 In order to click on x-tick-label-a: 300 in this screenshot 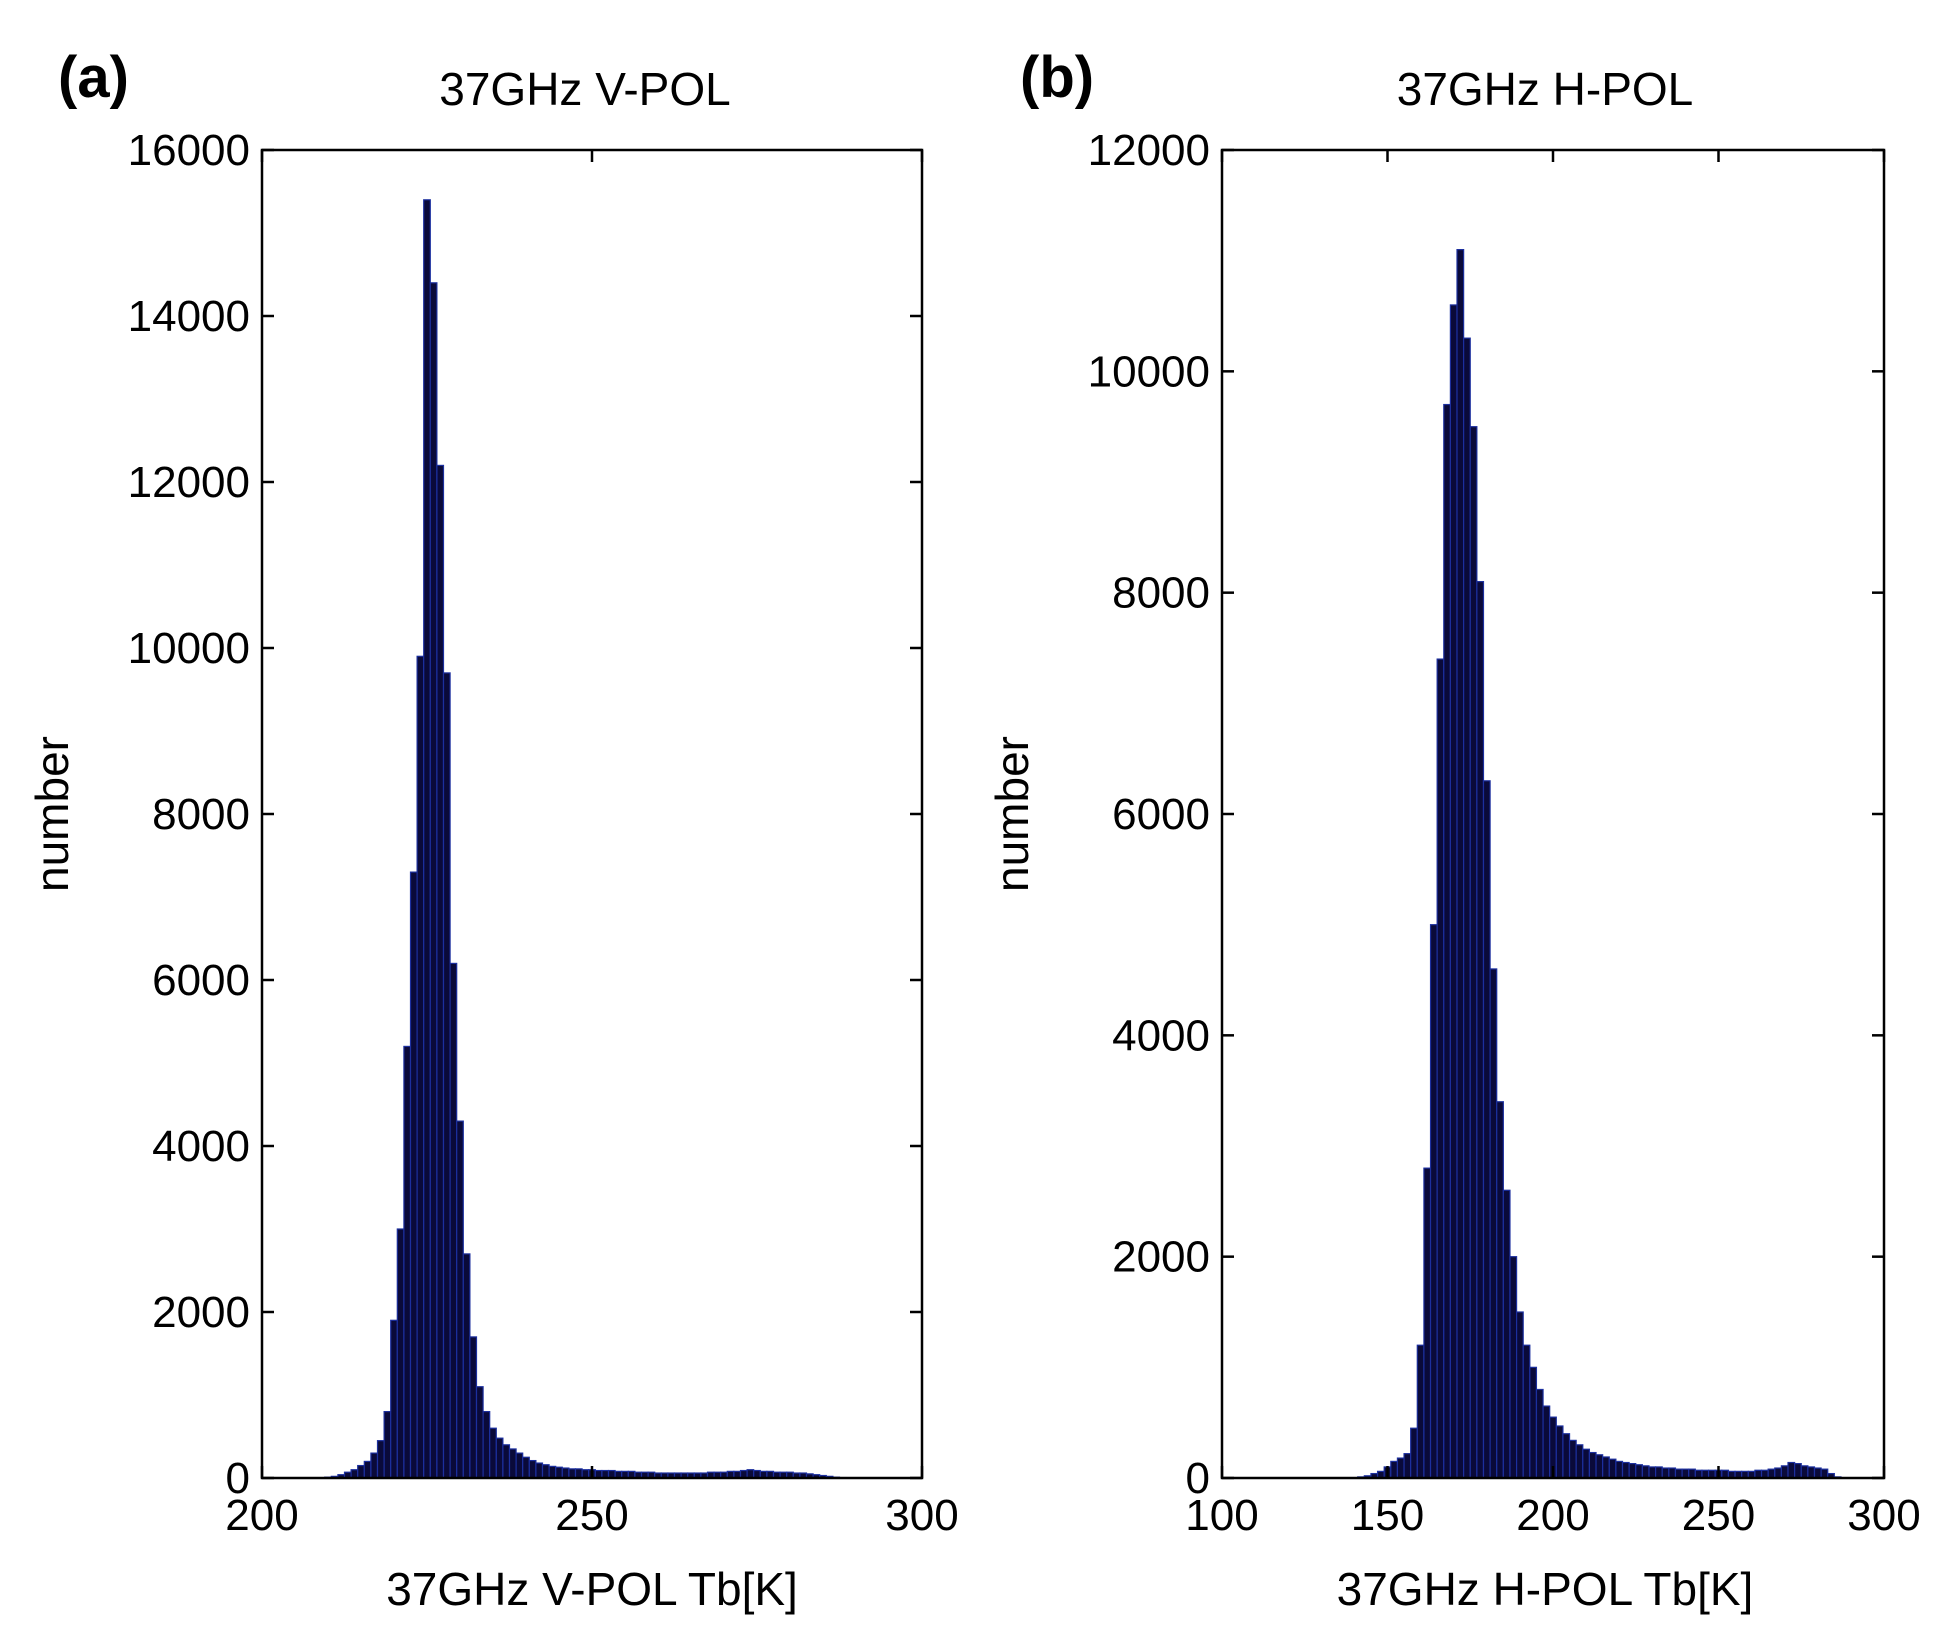, I will do `click(921, 1515)`.